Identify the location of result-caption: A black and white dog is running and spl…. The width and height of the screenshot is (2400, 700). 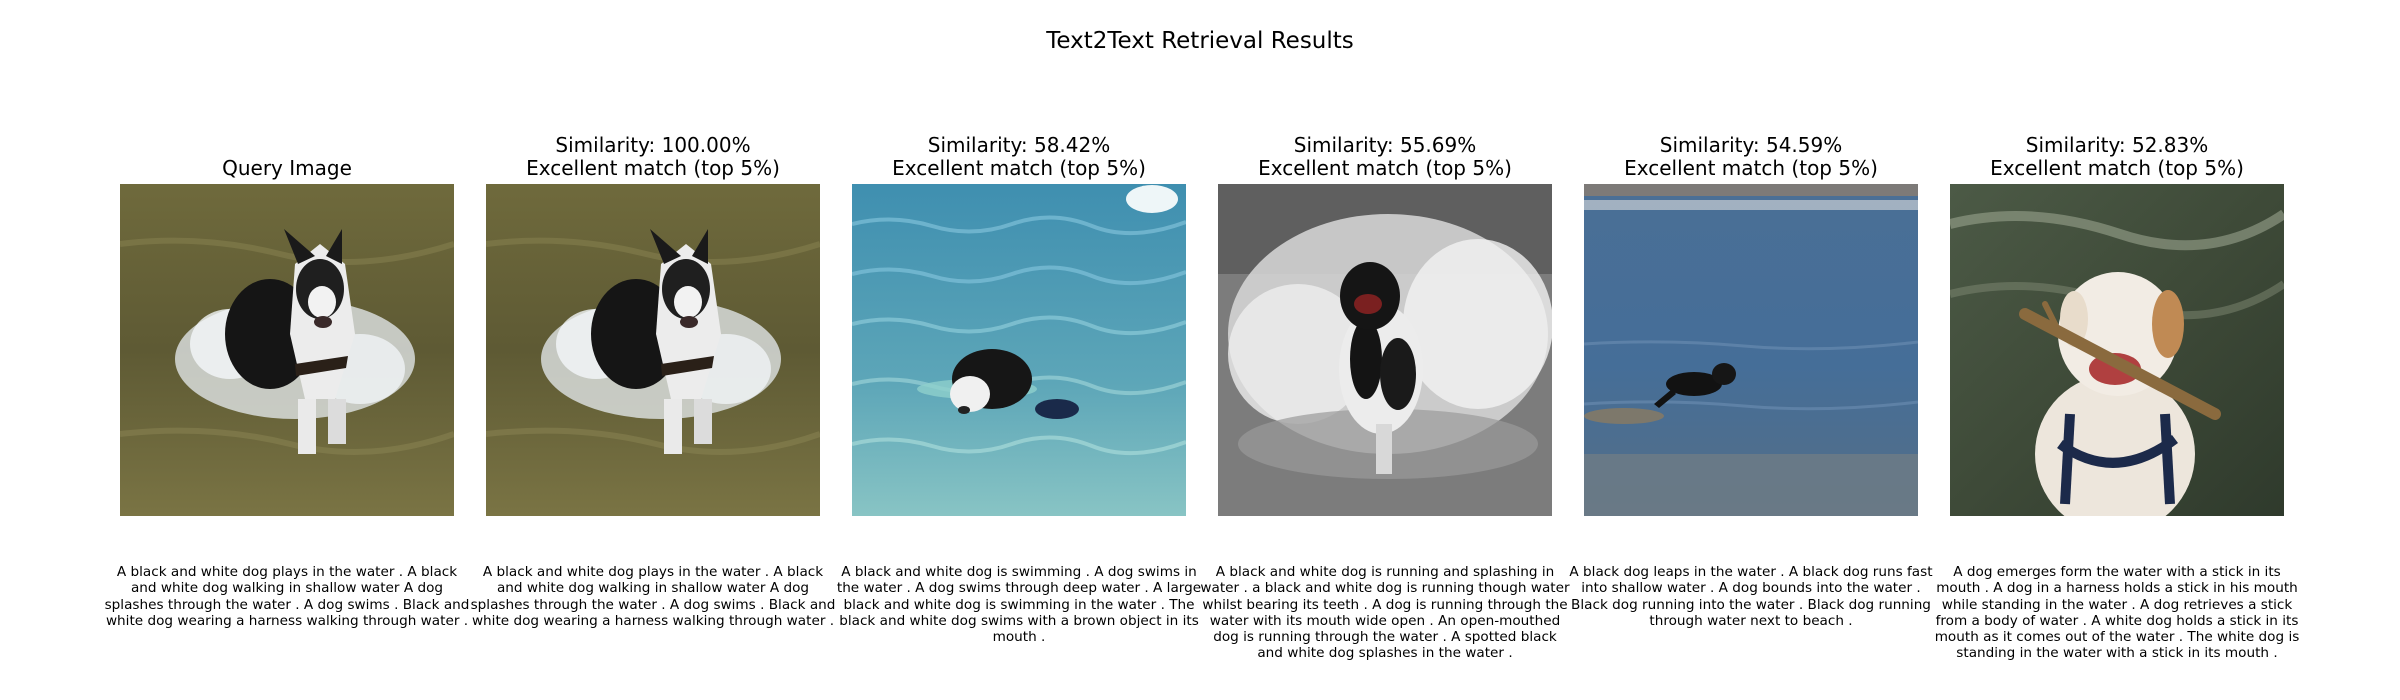
(1385, 613).